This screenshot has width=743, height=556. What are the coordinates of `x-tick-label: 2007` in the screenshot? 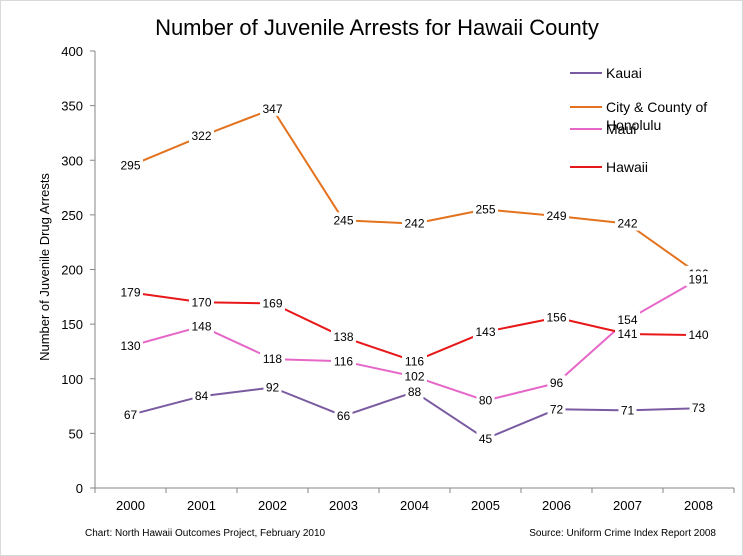 It's located at (627, 505).